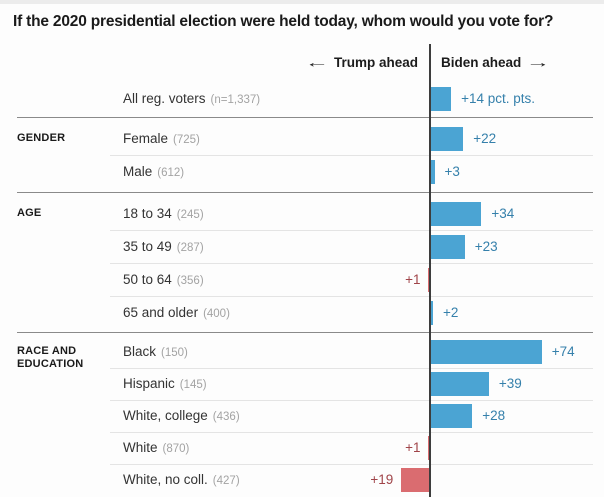 The image size is (604, 497). What do you see at coordinates (305, 246) in the screenshot?
I see `chart-row: 35 to 49 (287) +23` at bounding box center [305, 246].